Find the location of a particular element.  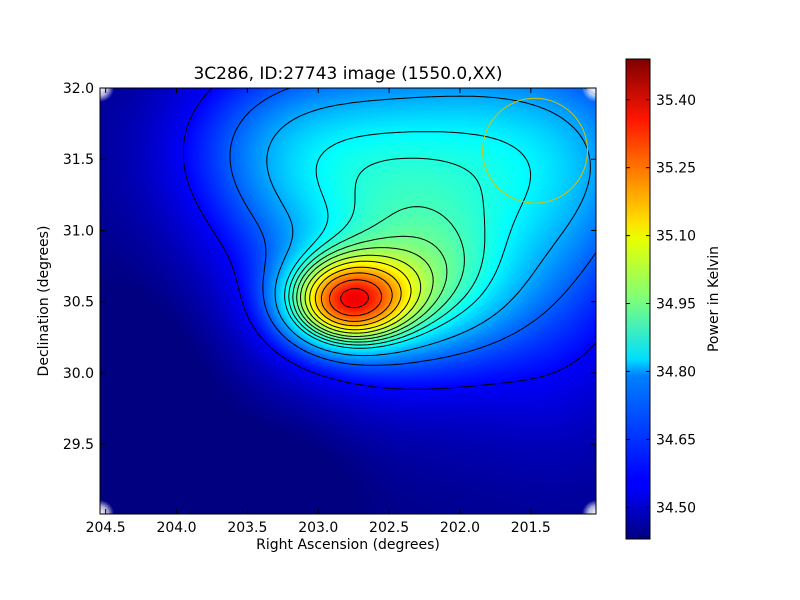

y-tick-label: 30.5 is located at coordinates (78, 303).